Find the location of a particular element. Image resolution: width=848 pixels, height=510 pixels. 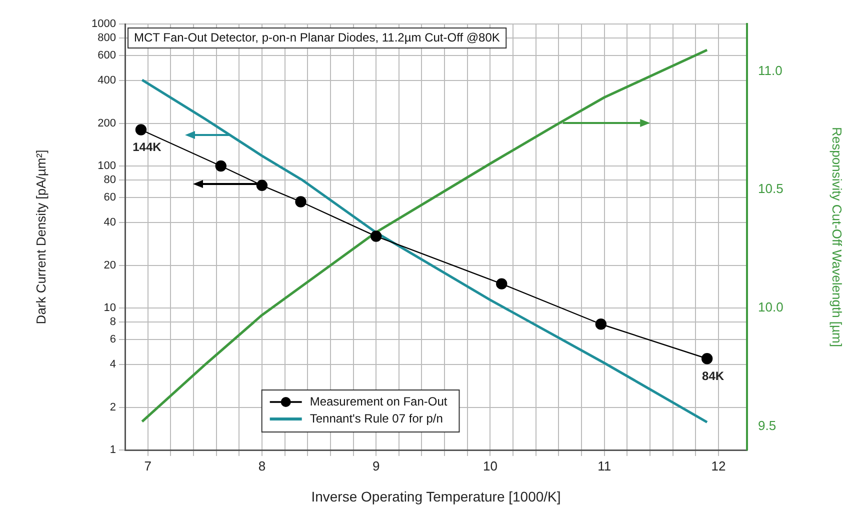

x-tick-label: 10 is located at coordinates (490, 466).